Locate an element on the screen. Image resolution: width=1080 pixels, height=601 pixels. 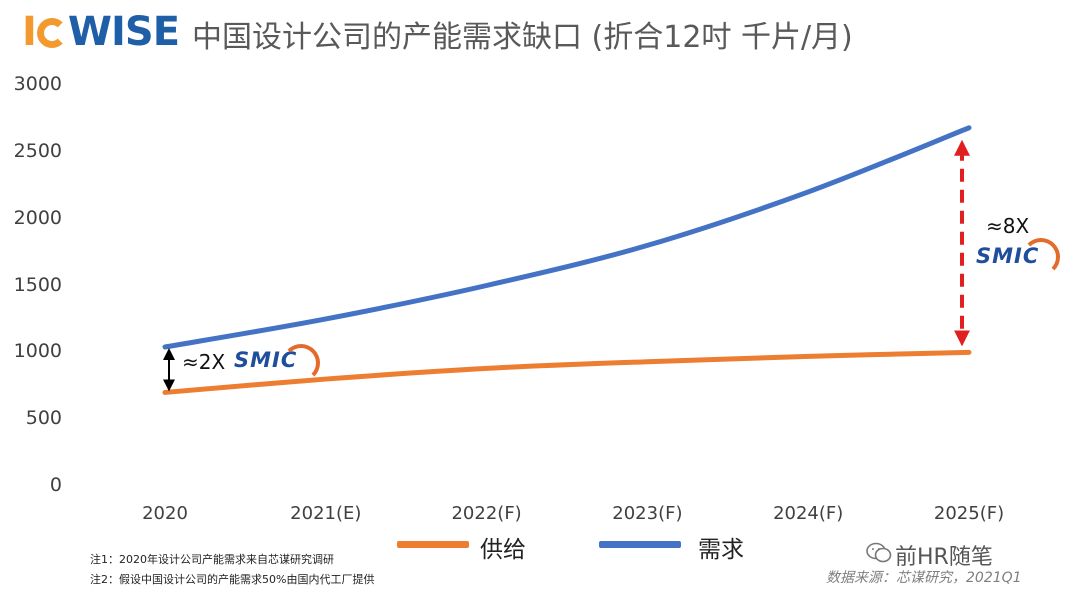
smic-logo-2020: SMIC is located at coordinates (277, 363).